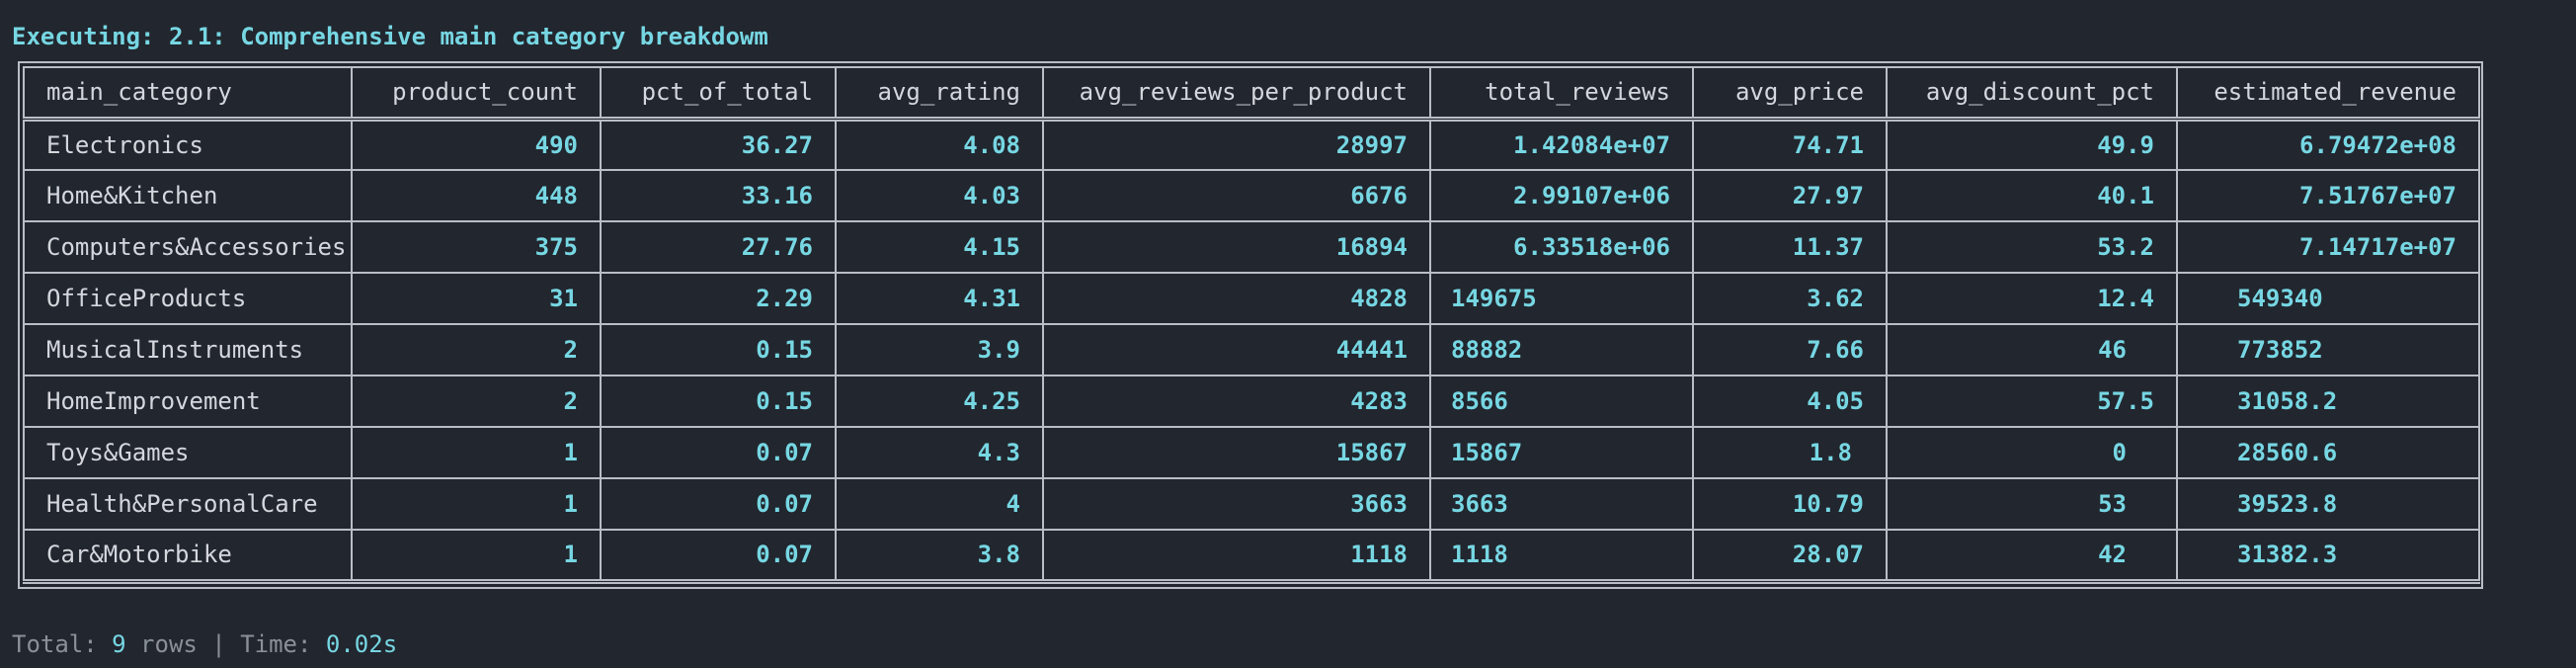  What do you see at coordinates (188, 402) in the screenshot?
I see `category-cell: HomeImprovement` at bounding box center [188, 402].